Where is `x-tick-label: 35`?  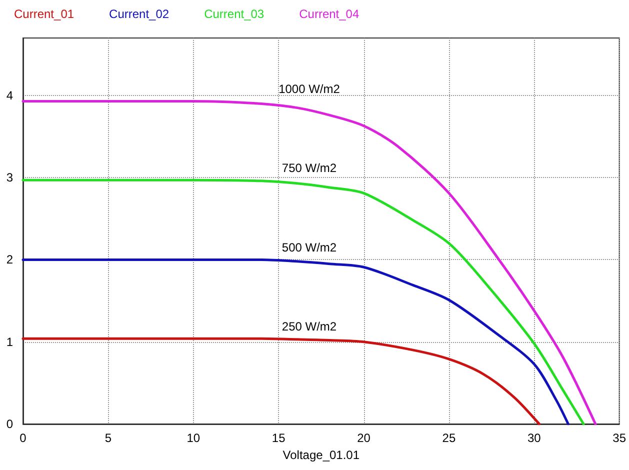
x-tick-label: 35 is located at coordinates (619, 438).